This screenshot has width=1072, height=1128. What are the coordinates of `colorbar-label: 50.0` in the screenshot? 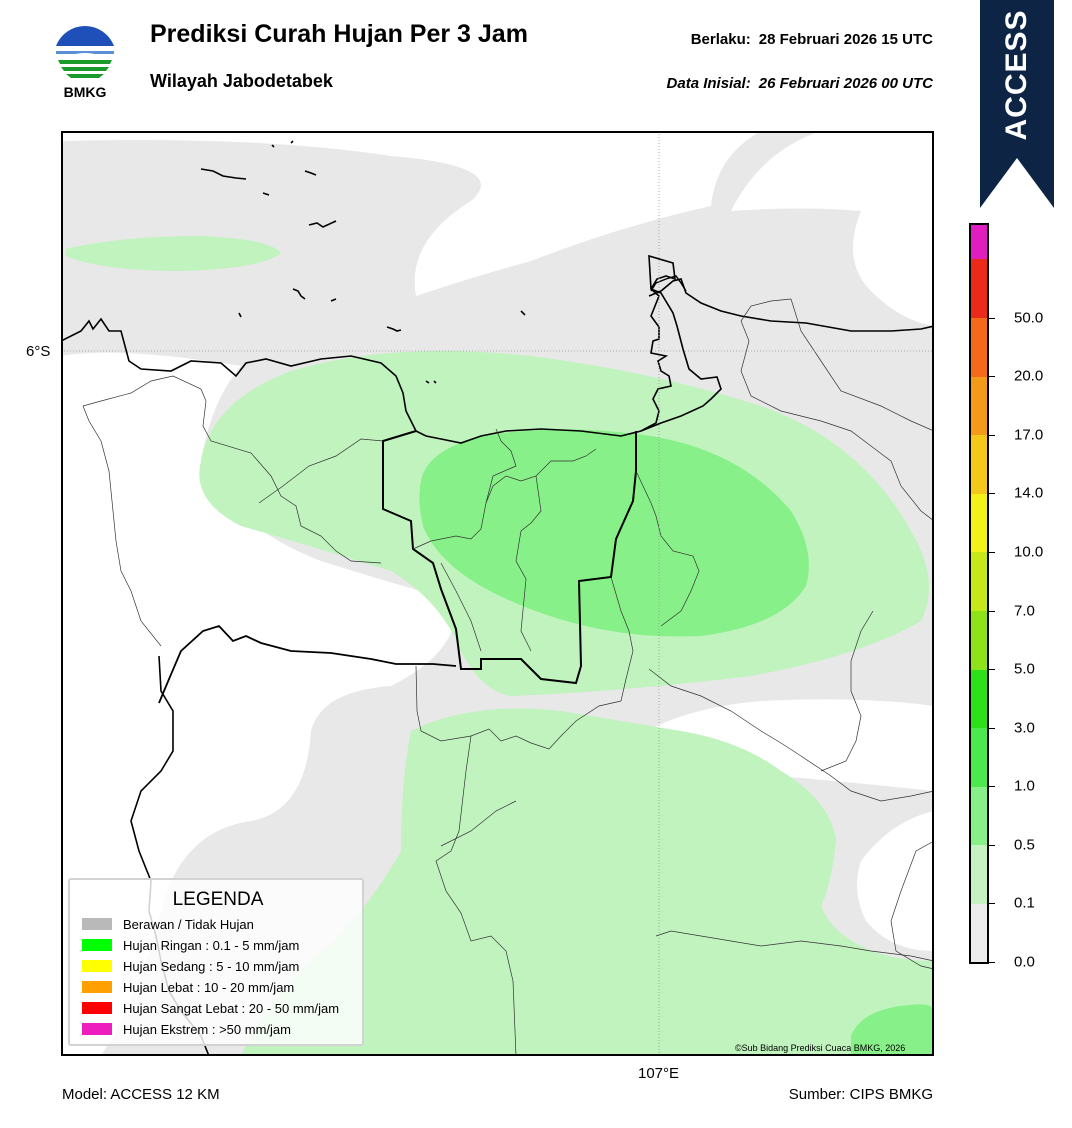 It's located at (1029, 318).